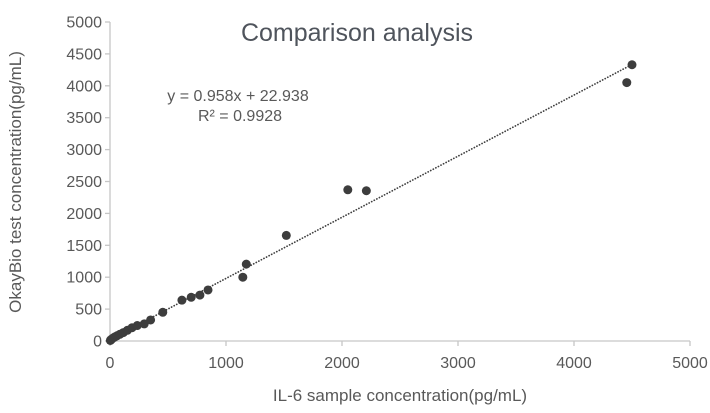  Describe the element at coordinates (458, 363) in the screenshot. I see `x-tick-label: 3000` at that location.